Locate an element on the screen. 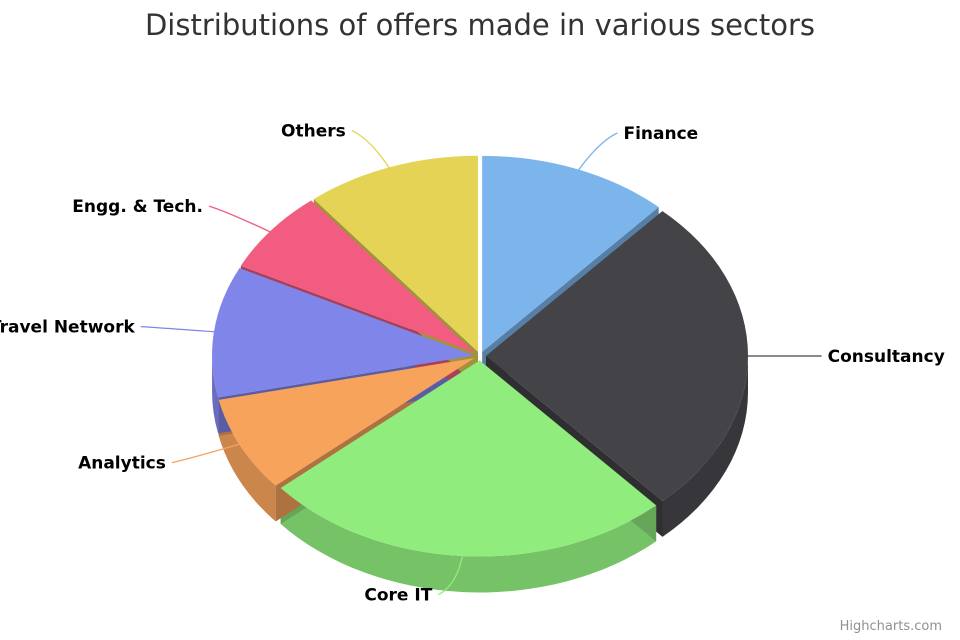 The height and width of the screenshot is (640, 960). slice-label: Travel Network is located at coordinates (67, 328).